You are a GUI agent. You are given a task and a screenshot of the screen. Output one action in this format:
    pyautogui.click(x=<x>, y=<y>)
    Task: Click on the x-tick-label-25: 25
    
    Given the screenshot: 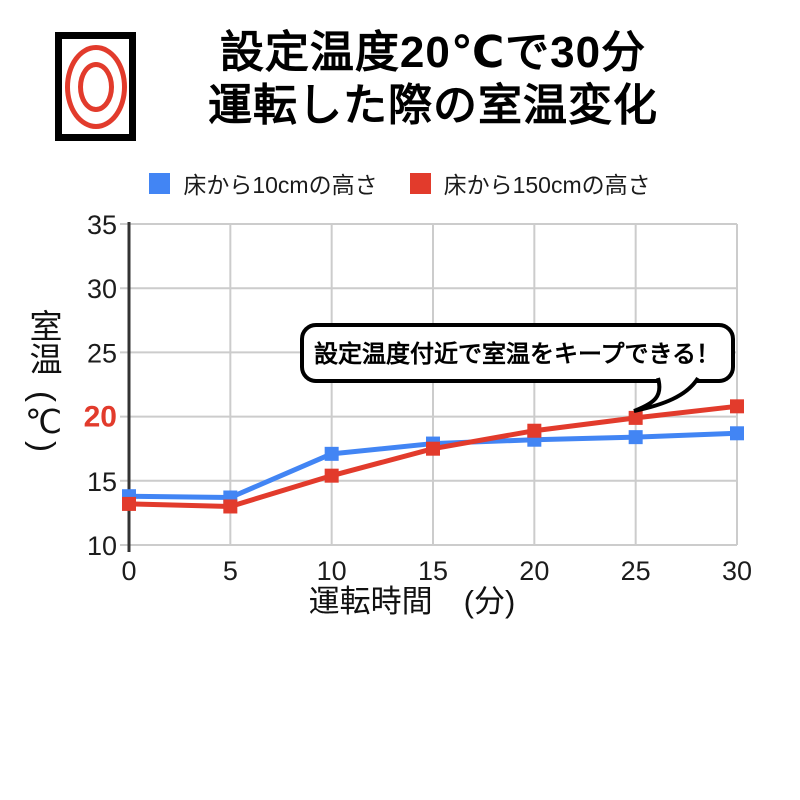 What is the action you would take?
    pyautogui.click(x=636, y=571)
    